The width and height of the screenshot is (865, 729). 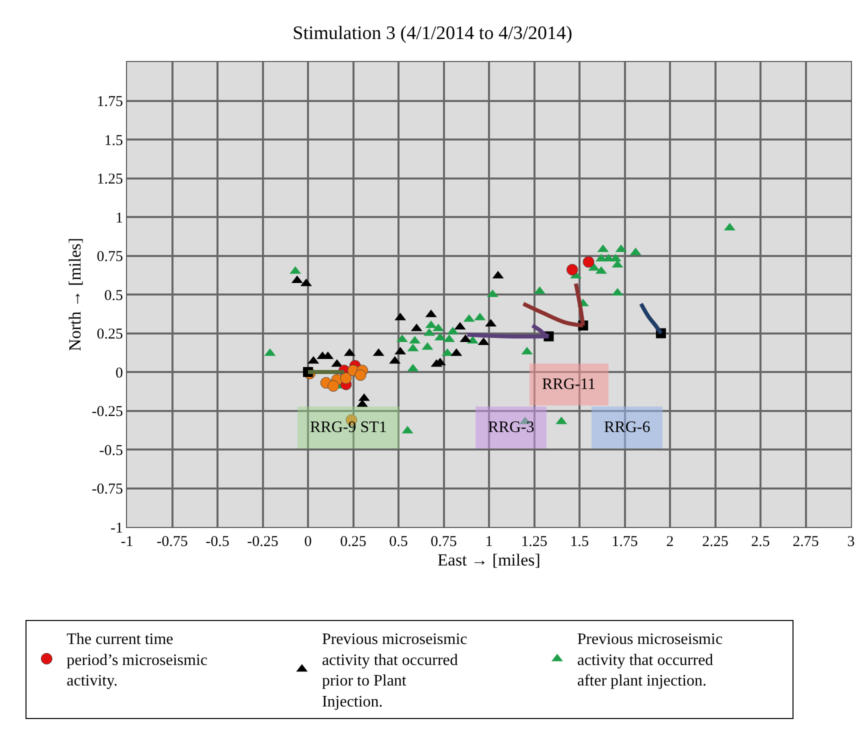 What do you see at coordinates (109, 334) in the screenshot?
I see `y-tick-label: 0.25` at bounding box center [109, 334].